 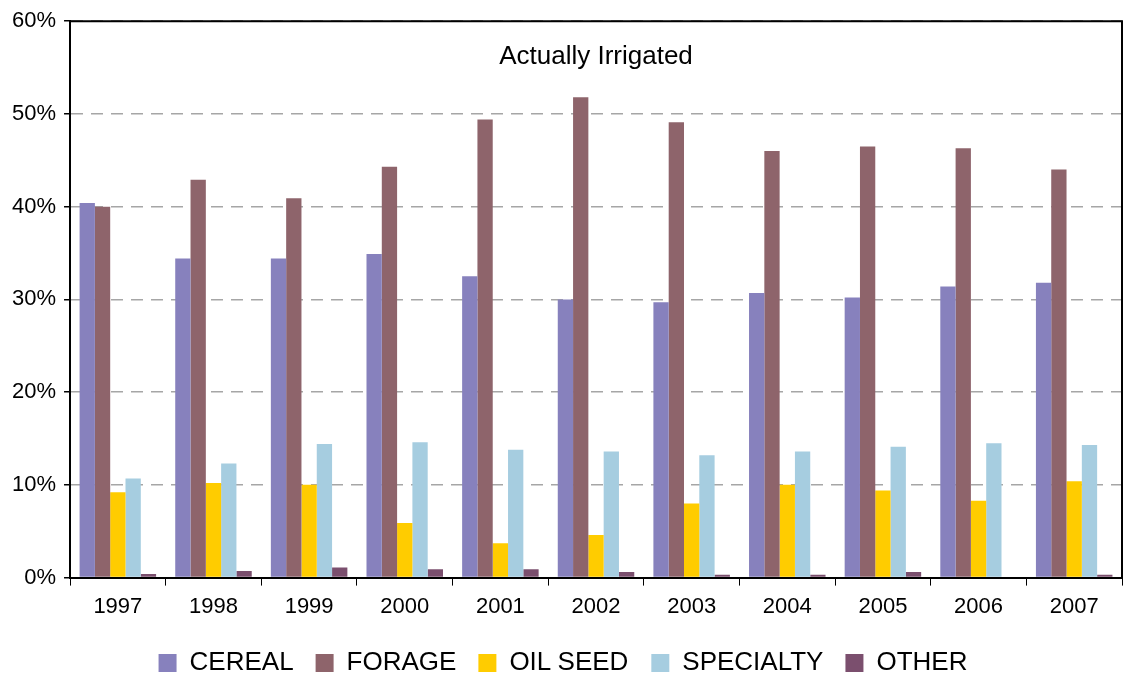 What do you see at coordinates (309, 605) in the screenshot?
I see `x-tick-label: 1999` at bounding box center [309, 605].